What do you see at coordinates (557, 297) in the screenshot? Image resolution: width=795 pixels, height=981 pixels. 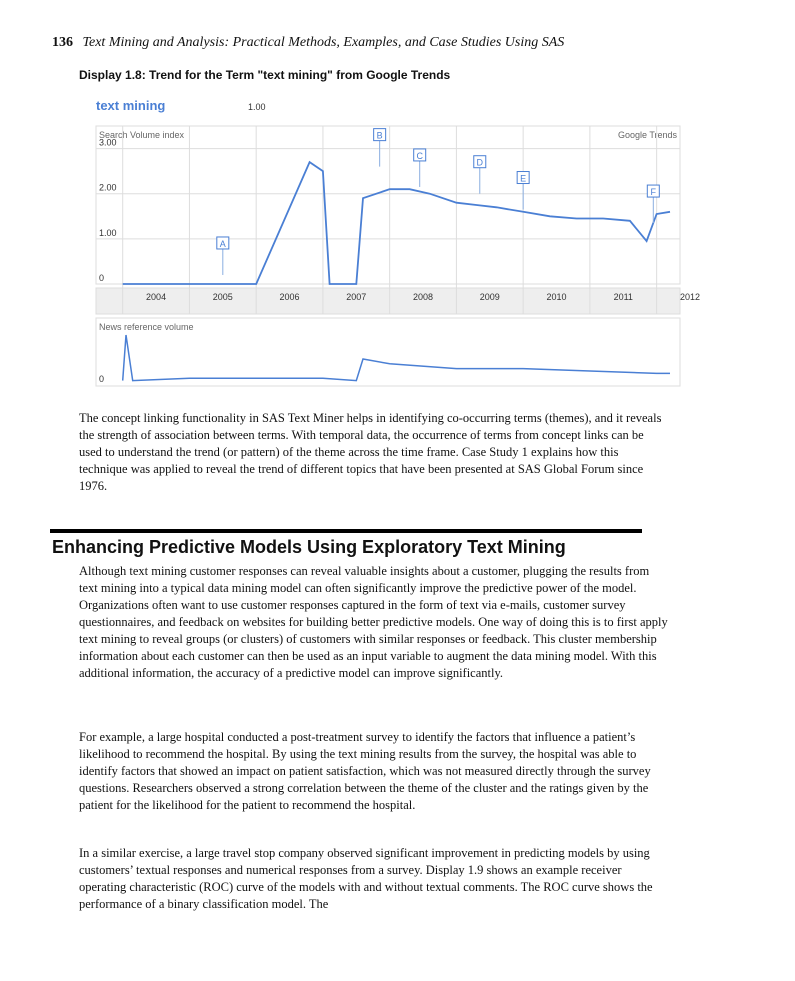 I see `x-tick-label: 2010` at bounding box center [557, 297].